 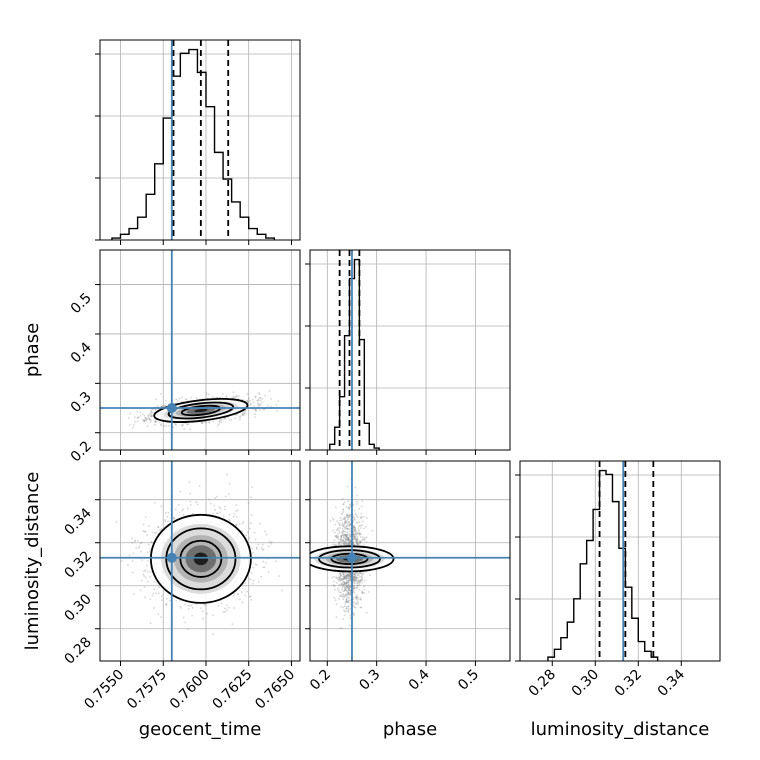 I want to click on density-fill, so click(x=201, y=559).